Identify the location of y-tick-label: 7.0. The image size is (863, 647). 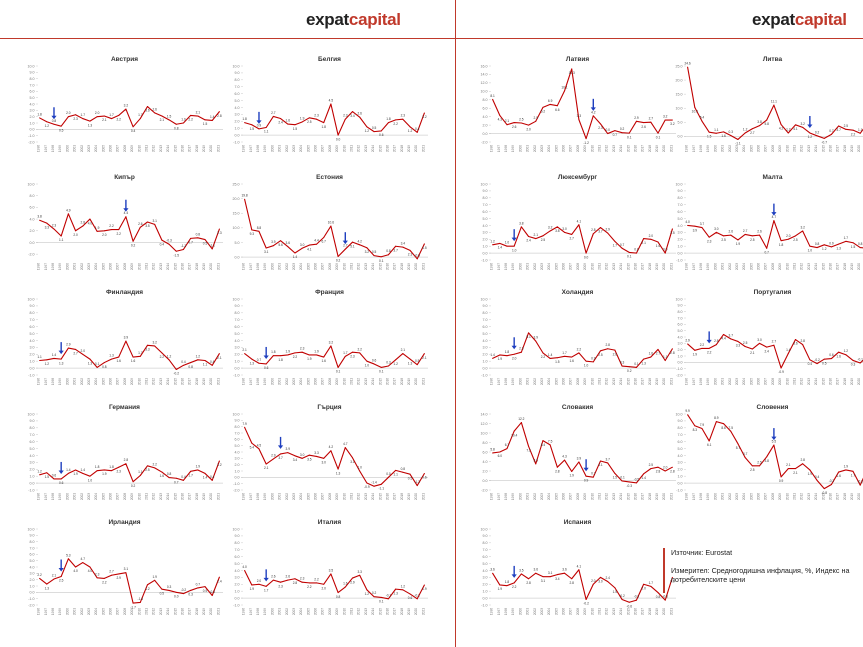
(485, 550).